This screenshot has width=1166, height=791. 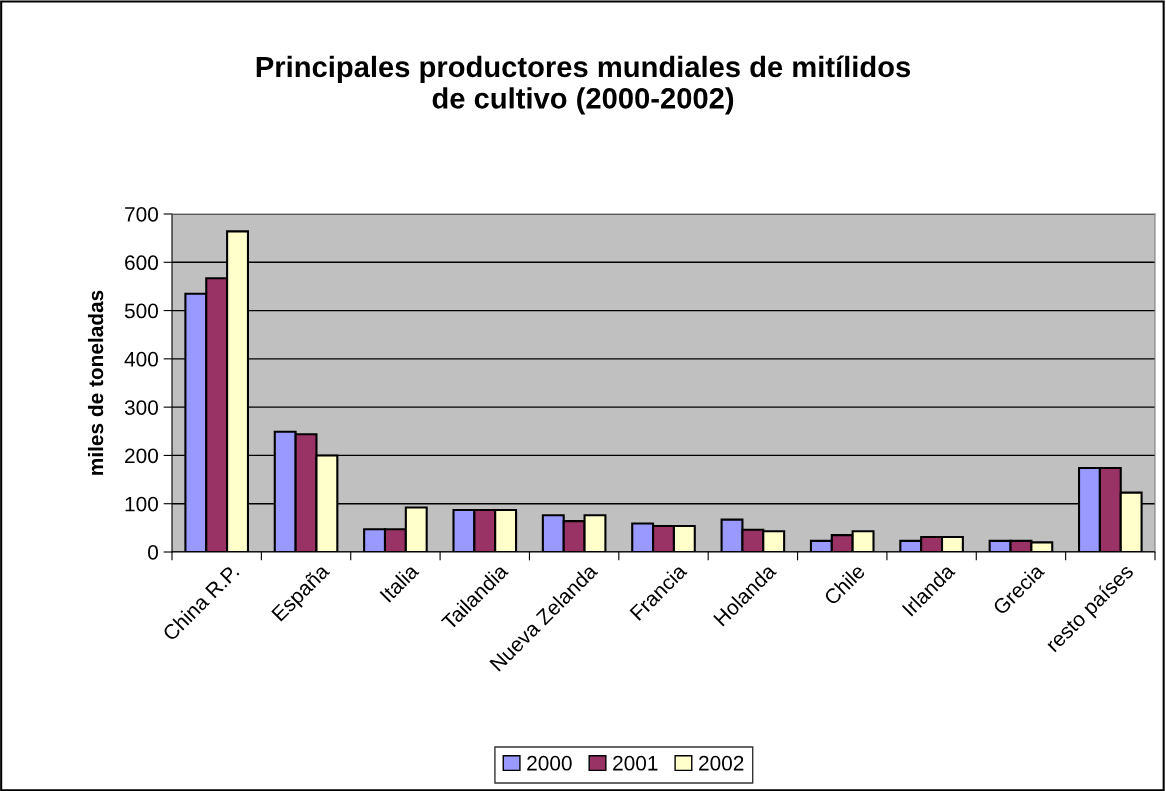 I want to click on y-tick-label: 0, so click(x=153, y=552).